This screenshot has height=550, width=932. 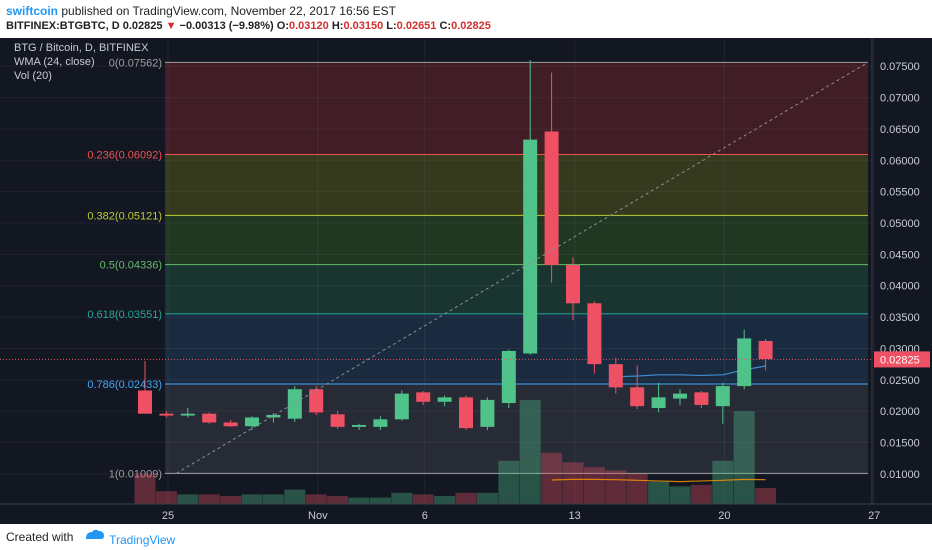 I want to click on last-price-marker: 0.02825, so click(x=465, y=359).